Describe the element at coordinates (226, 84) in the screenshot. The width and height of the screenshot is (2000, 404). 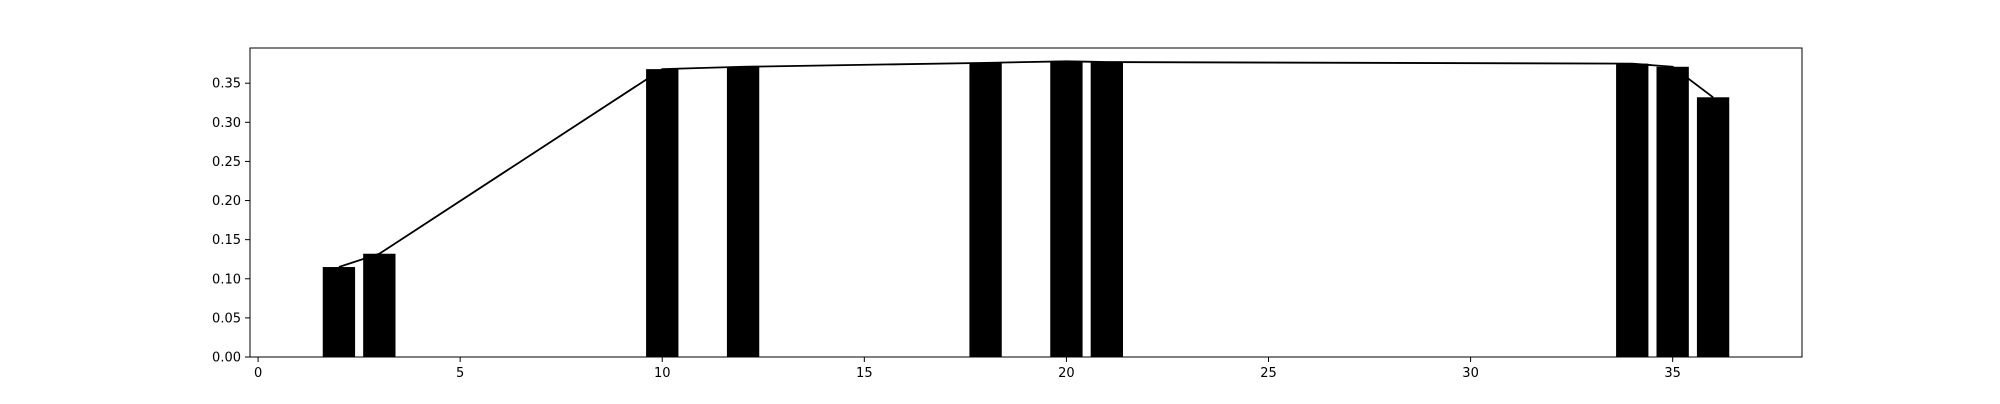
I see `y-tick-label-0.35: 0.35` at that location.